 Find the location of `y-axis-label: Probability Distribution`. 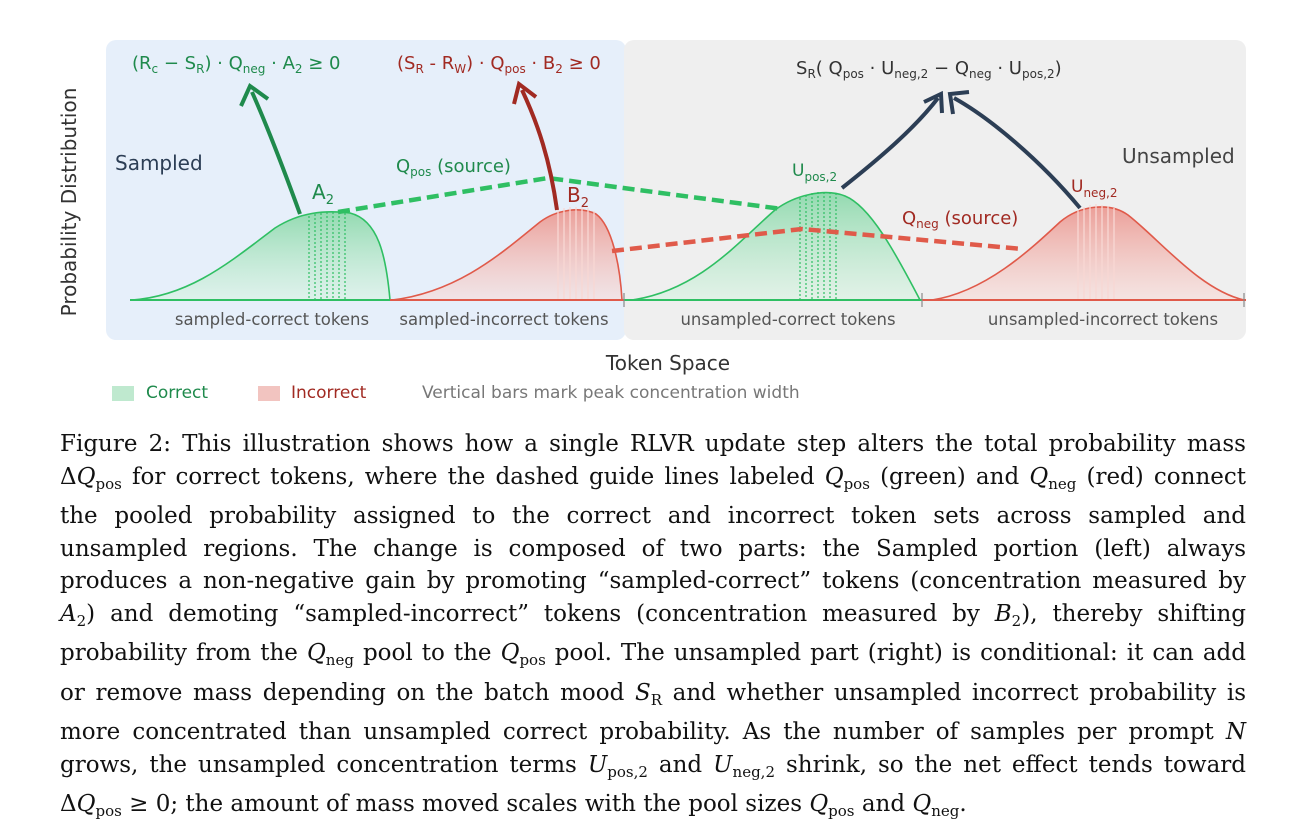

y-axis-label: Probability Distribution is located at coordinates (69, 202).